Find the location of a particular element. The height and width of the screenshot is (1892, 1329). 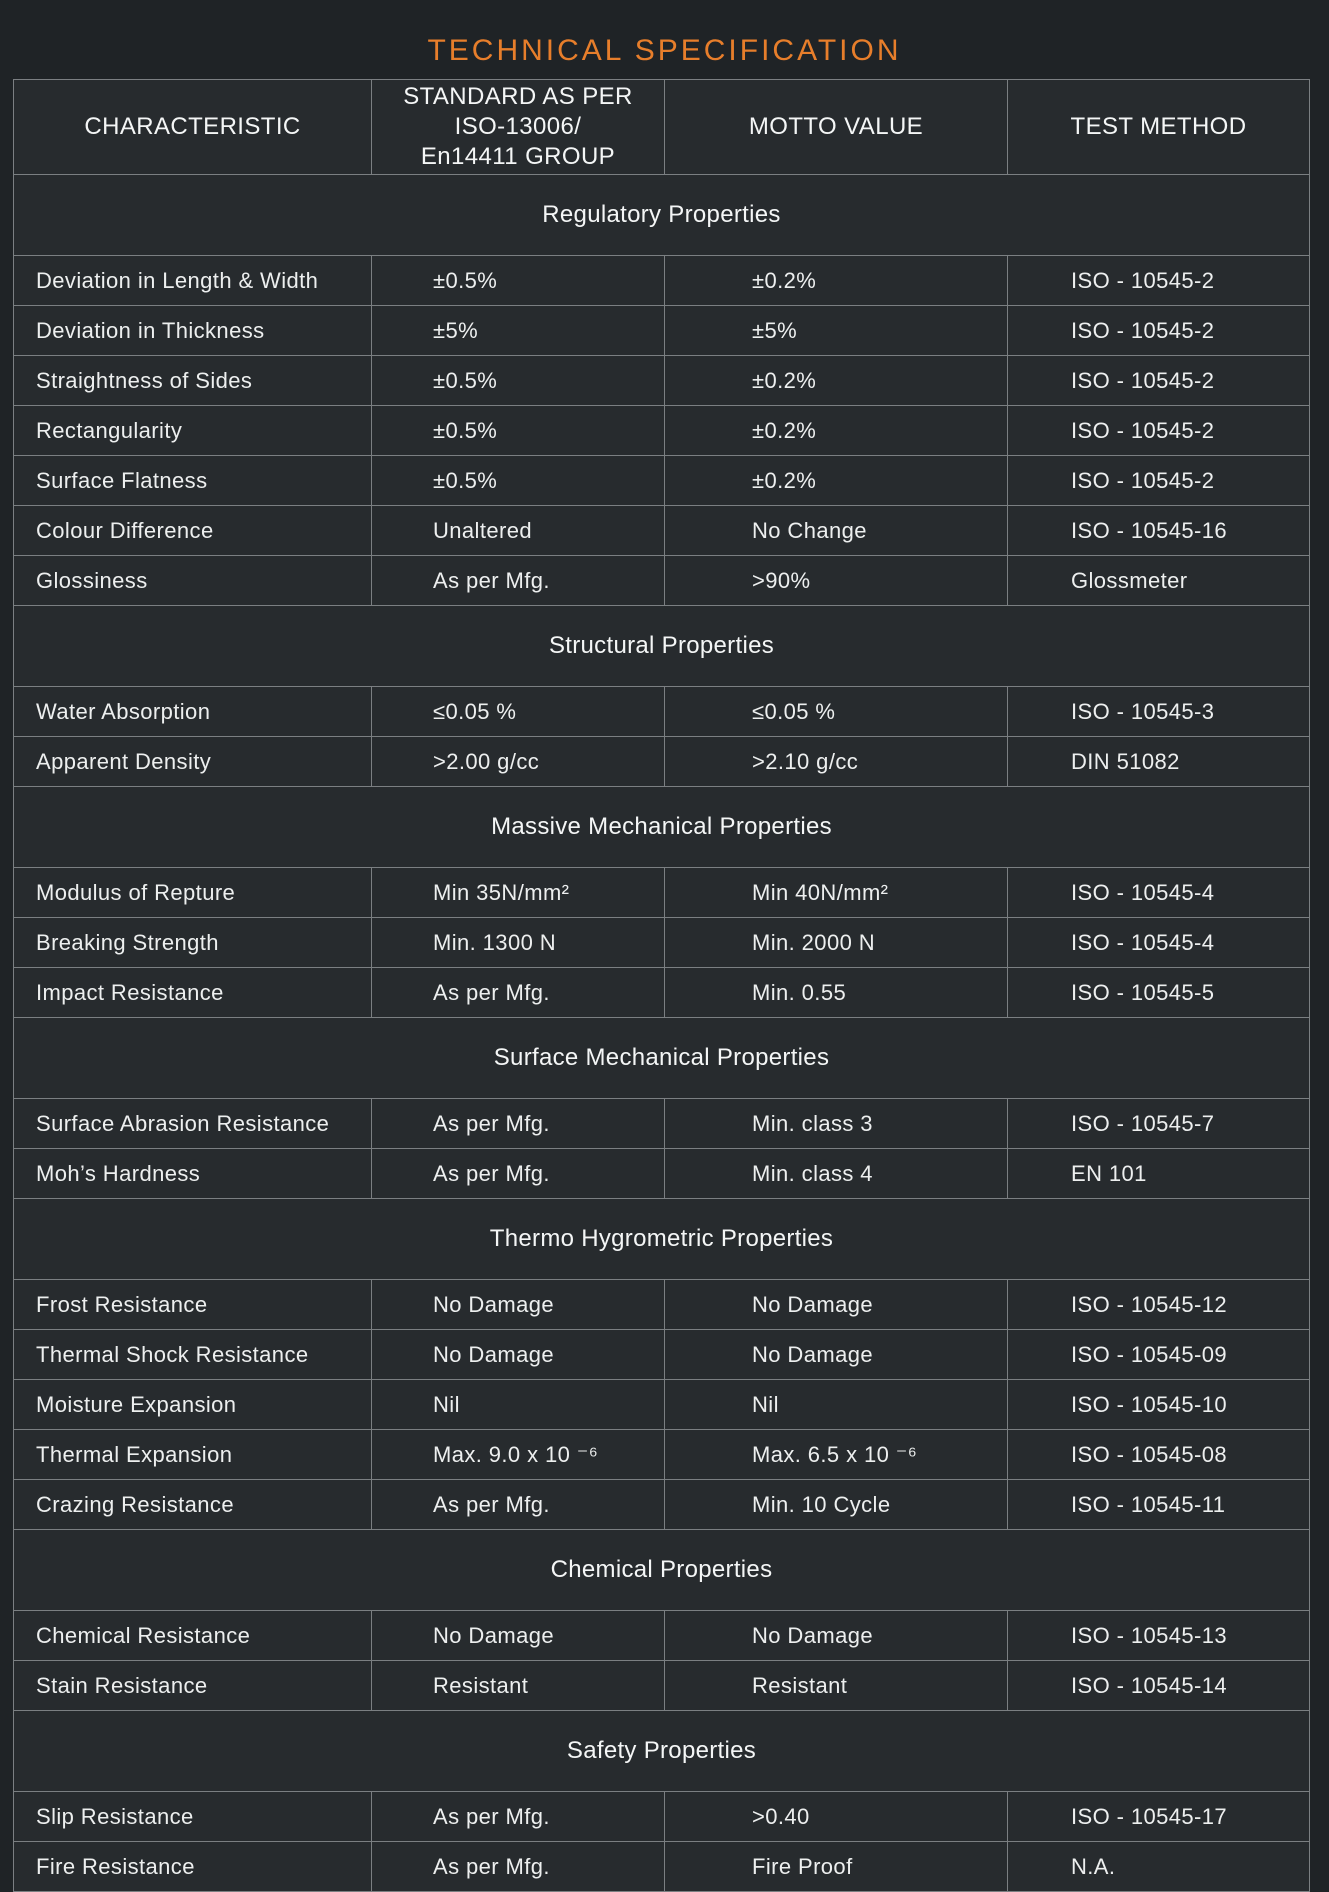

column-header-test-method: TEST METHOD is located at coordinates (1158, 127).